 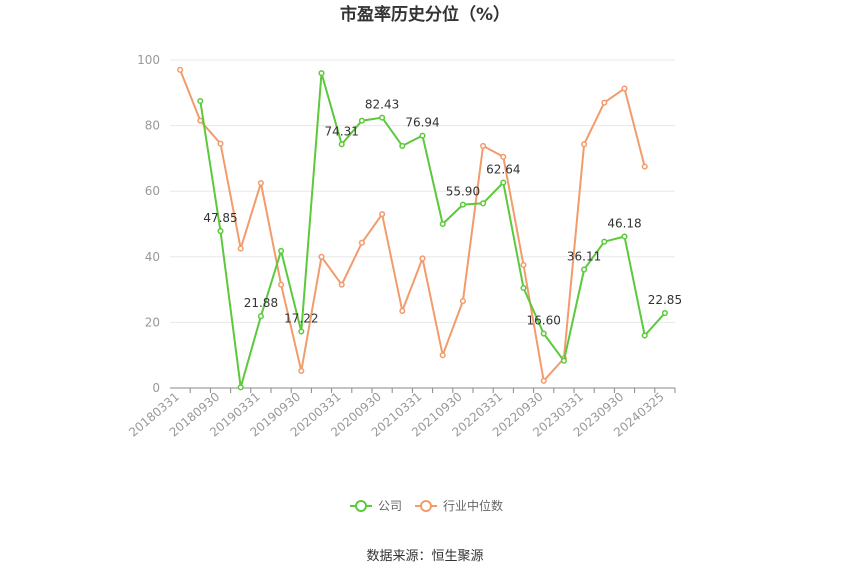 What do you see at coordinates (152, 257) in the screenshot?
I see `y-tick-label: 40` at bounding box center [152, 257].